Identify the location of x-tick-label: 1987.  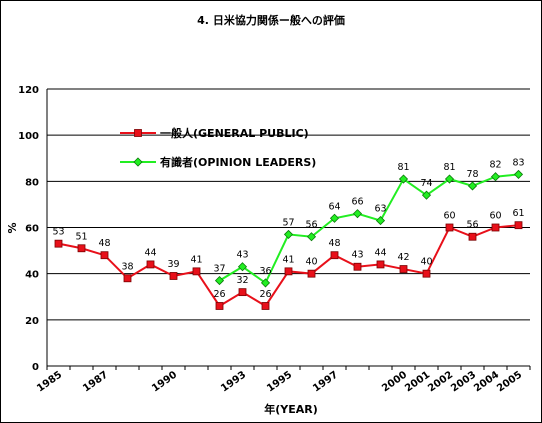
(95, 381).